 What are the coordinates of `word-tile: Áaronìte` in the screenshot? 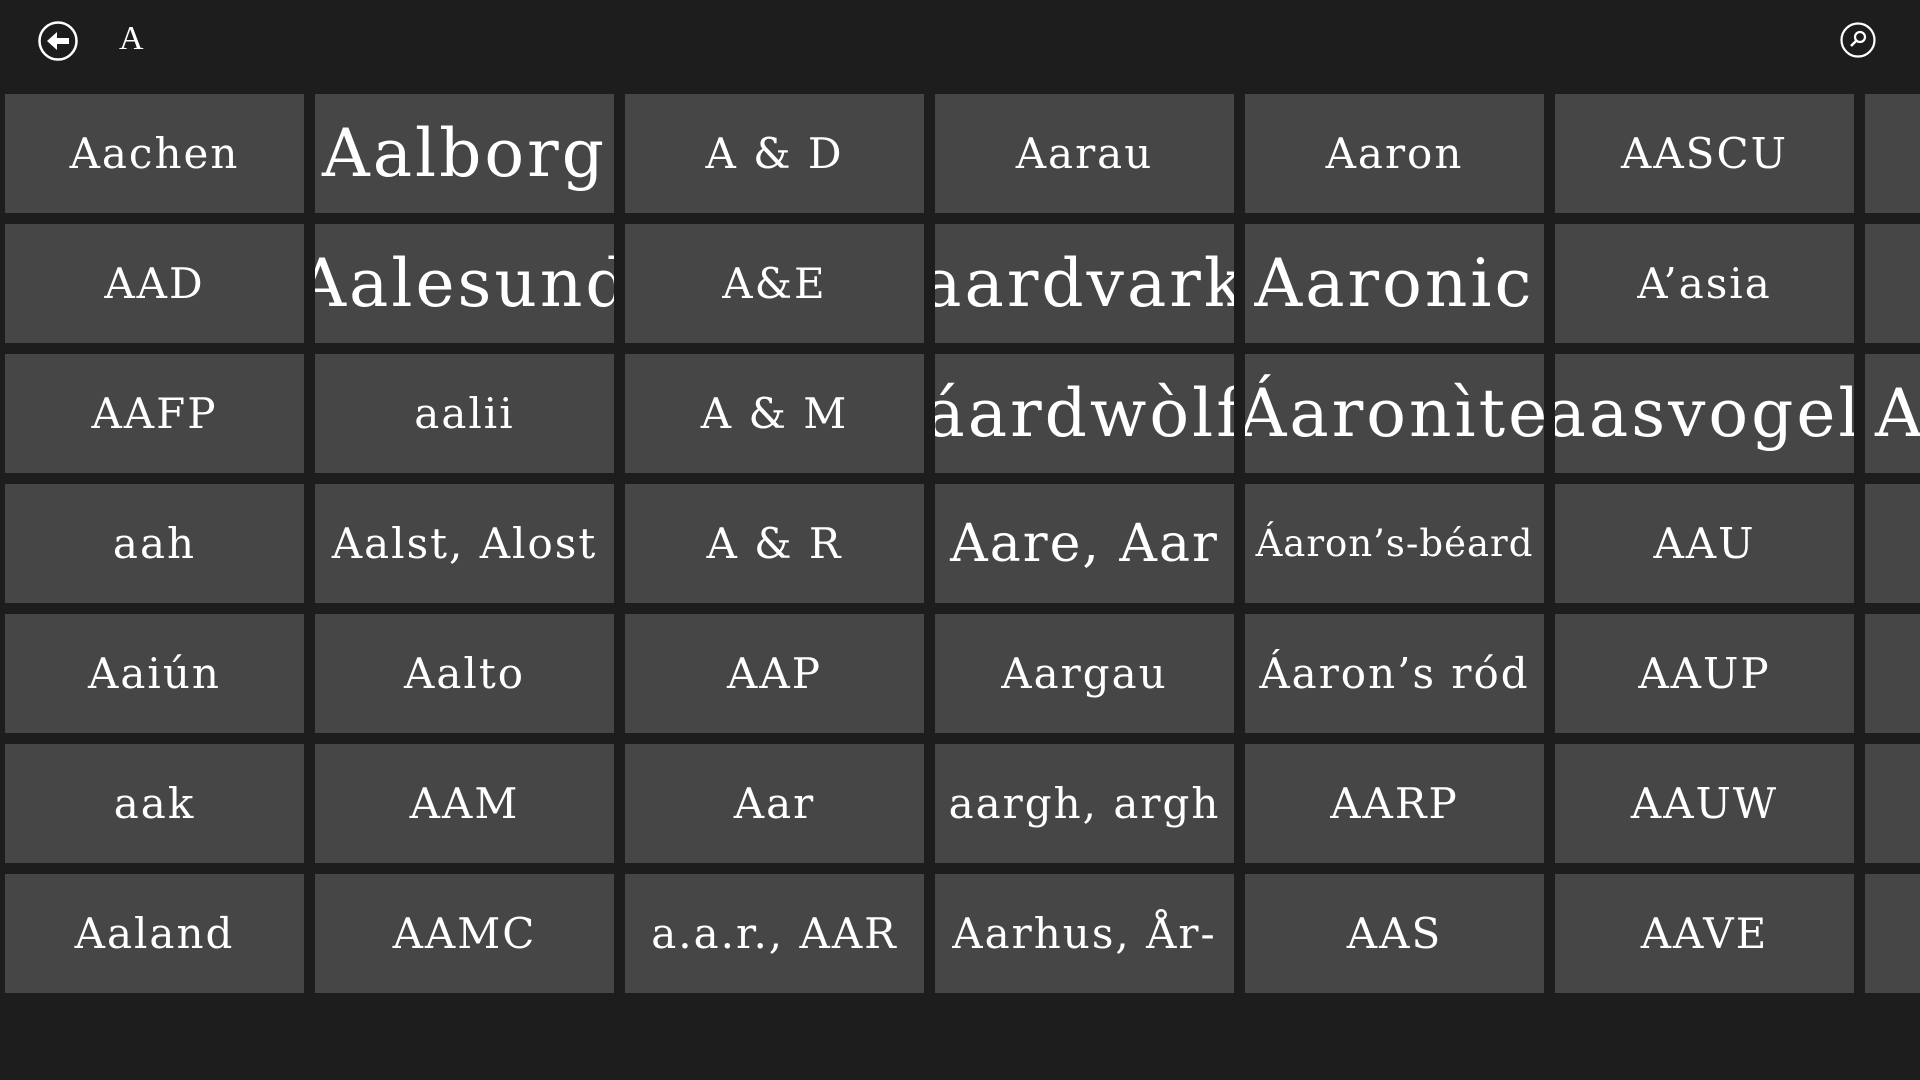 It's located at (1394, 413).